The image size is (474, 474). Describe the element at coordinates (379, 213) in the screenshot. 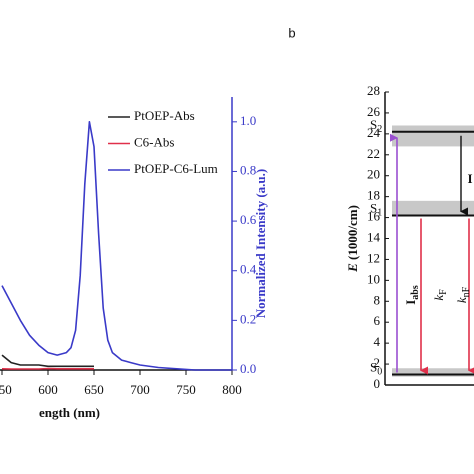

I see `level-subscript: 1` at that location.